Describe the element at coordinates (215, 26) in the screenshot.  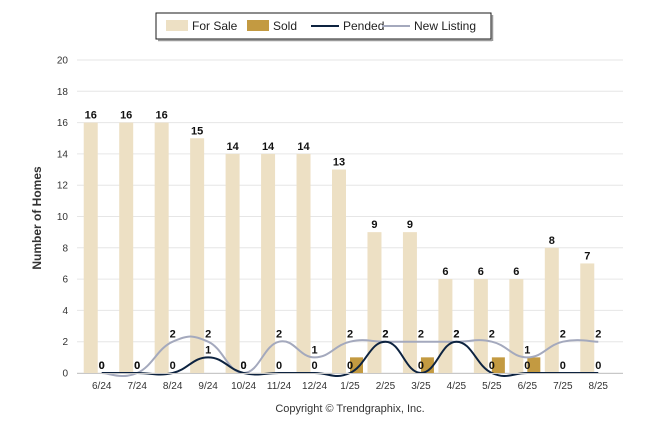
I see `legend-label: For Sale` at that location.